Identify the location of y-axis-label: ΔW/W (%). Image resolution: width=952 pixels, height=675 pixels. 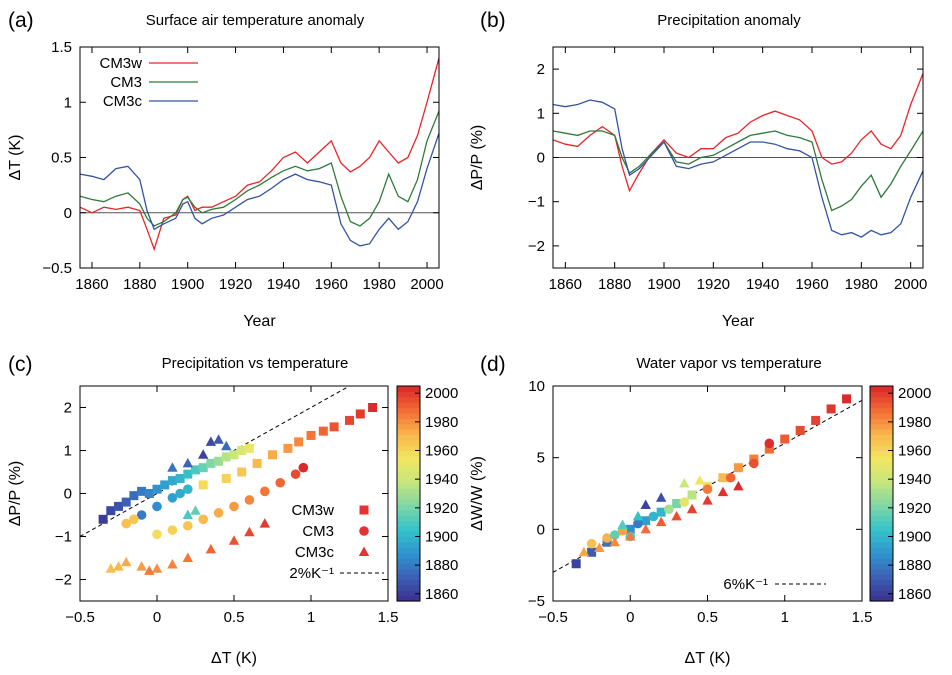
(477, 493).